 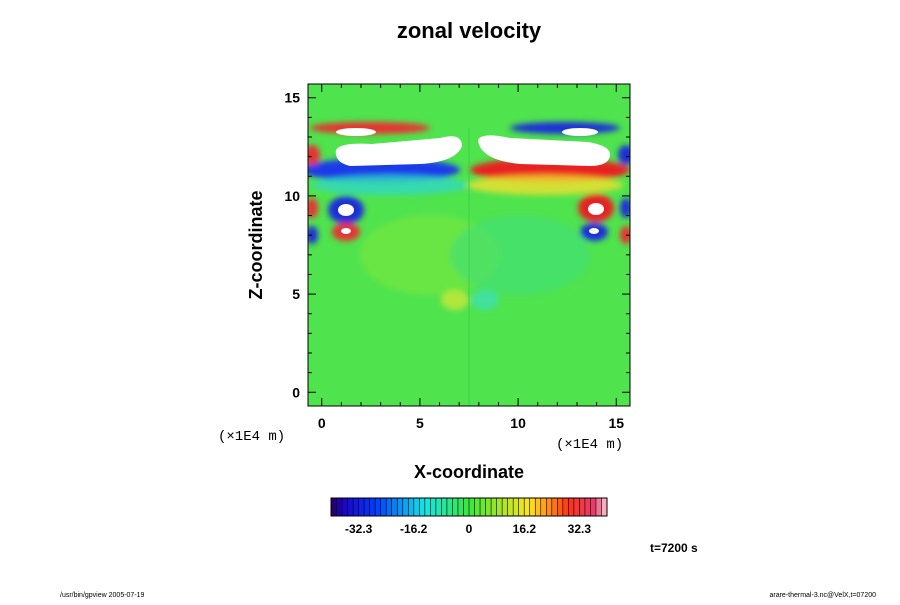 What do you see at coordinates (624, 155) in the screenshot?
I see `right-edge-blue` at bounding box center [624, 155].